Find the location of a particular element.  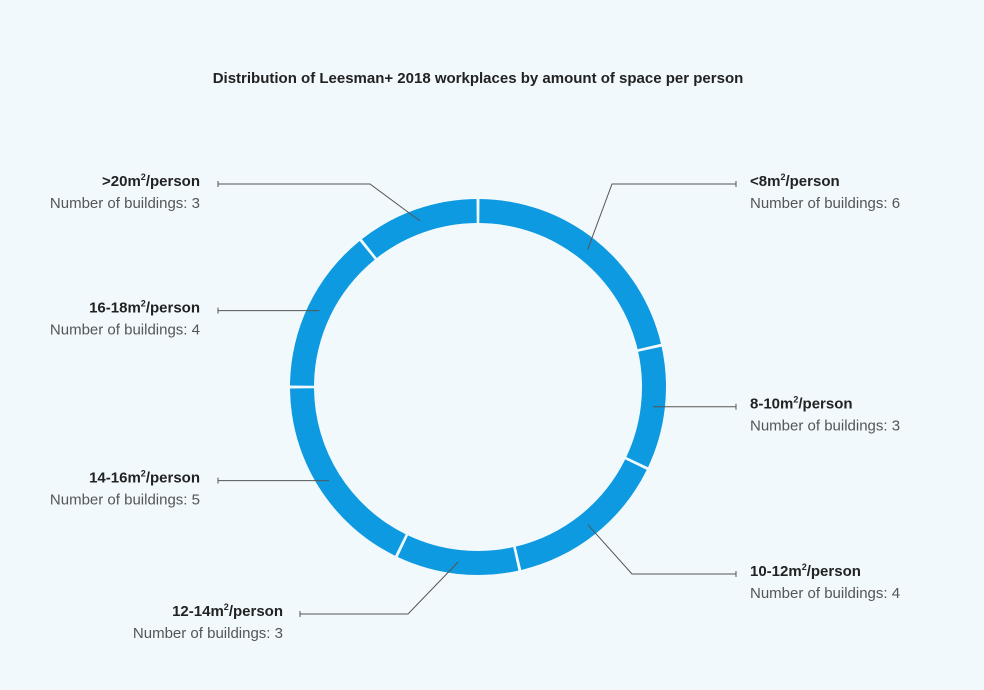

segment-count-5: Number of buildings: 5 is located at coordinates (125, 500).